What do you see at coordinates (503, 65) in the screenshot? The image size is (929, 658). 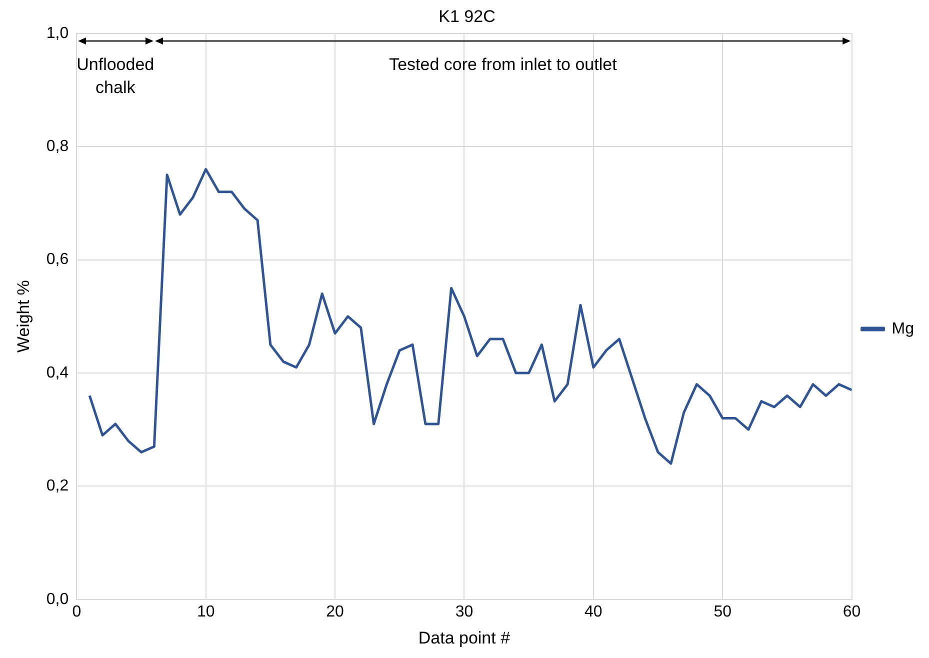 I see `annotation: Tested core from inlet to outlet` at bounding box center [503, 65].